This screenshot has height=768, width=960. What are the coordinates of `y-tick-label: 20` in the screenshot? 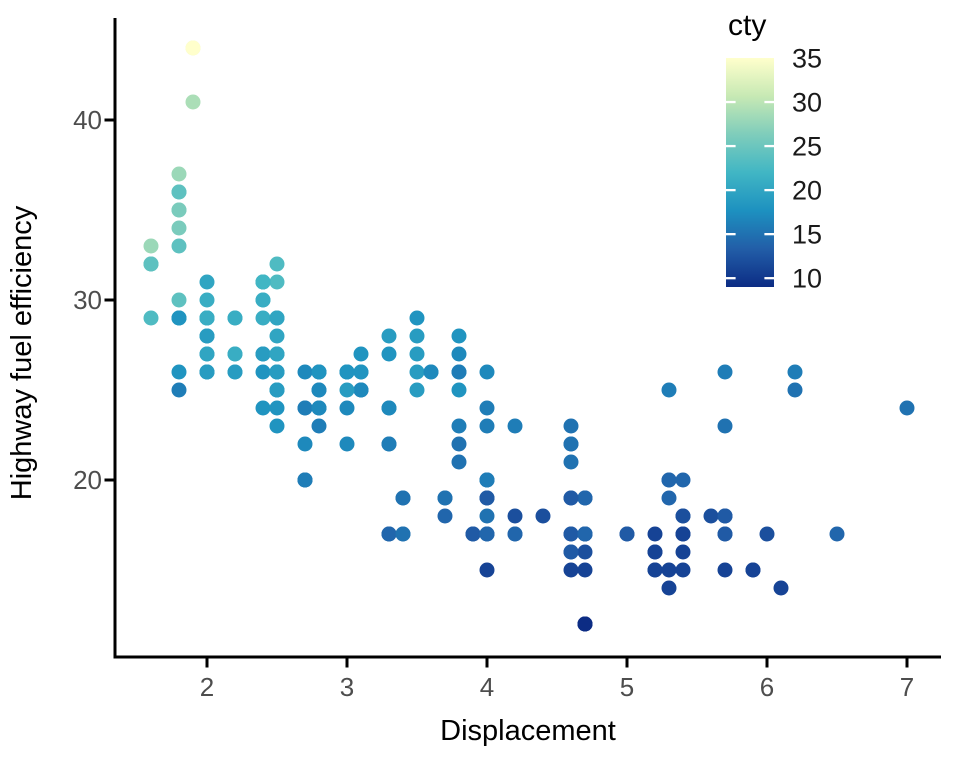 It's located at (87, 480).